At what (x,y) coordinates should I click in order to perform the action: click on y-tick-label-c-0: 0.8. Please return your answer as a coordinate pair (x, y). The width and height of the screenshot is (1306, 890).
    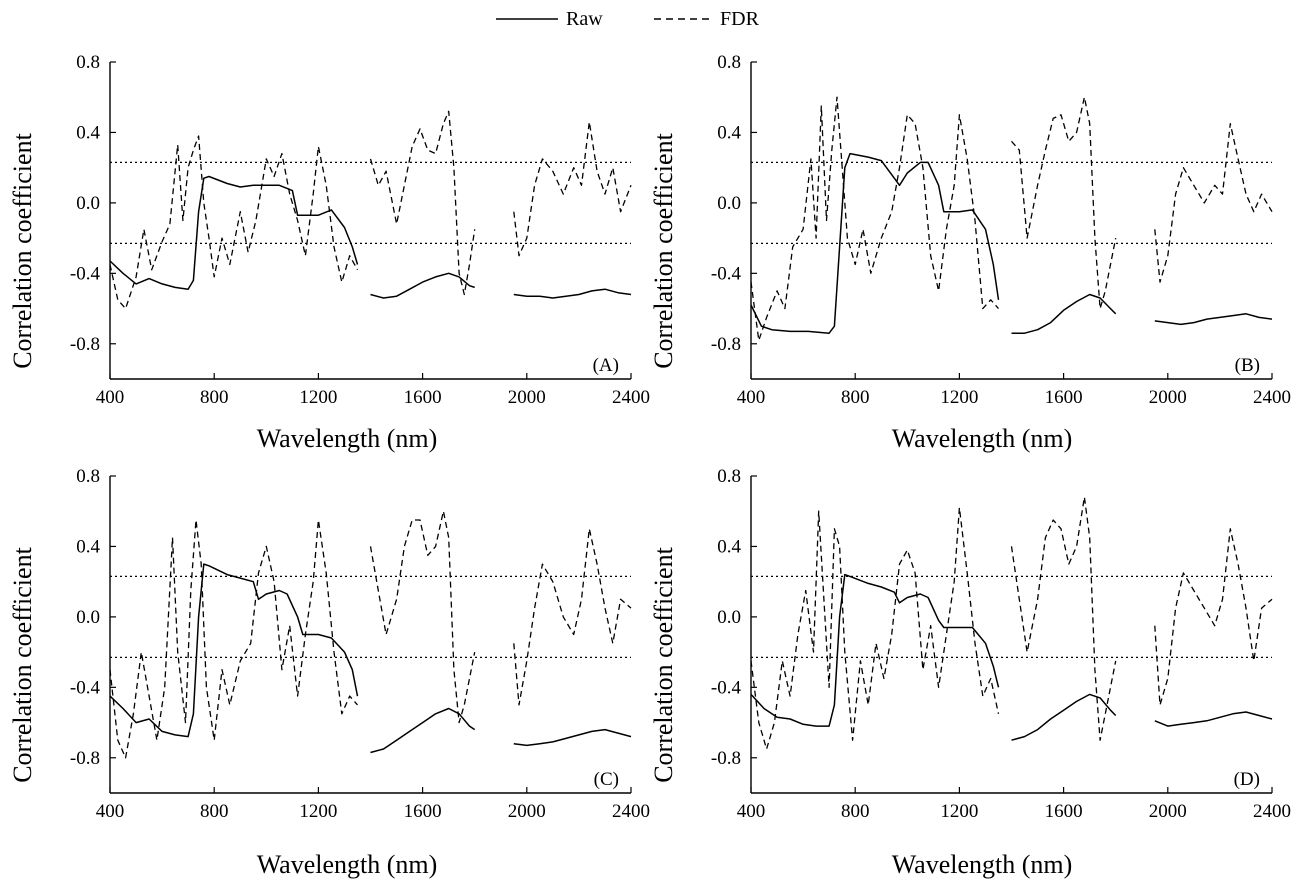
    Looking at the image, I should click on (88, 476).